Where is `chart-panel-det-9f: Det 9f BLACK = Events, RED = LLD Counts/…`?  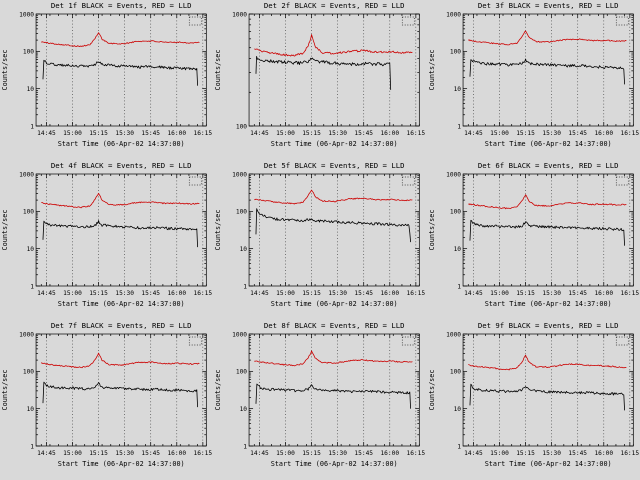 chart-panel-det-9f: Det 9f BLACK = Events, RED = LLD Counts/… is located at coordinates (533, 394).